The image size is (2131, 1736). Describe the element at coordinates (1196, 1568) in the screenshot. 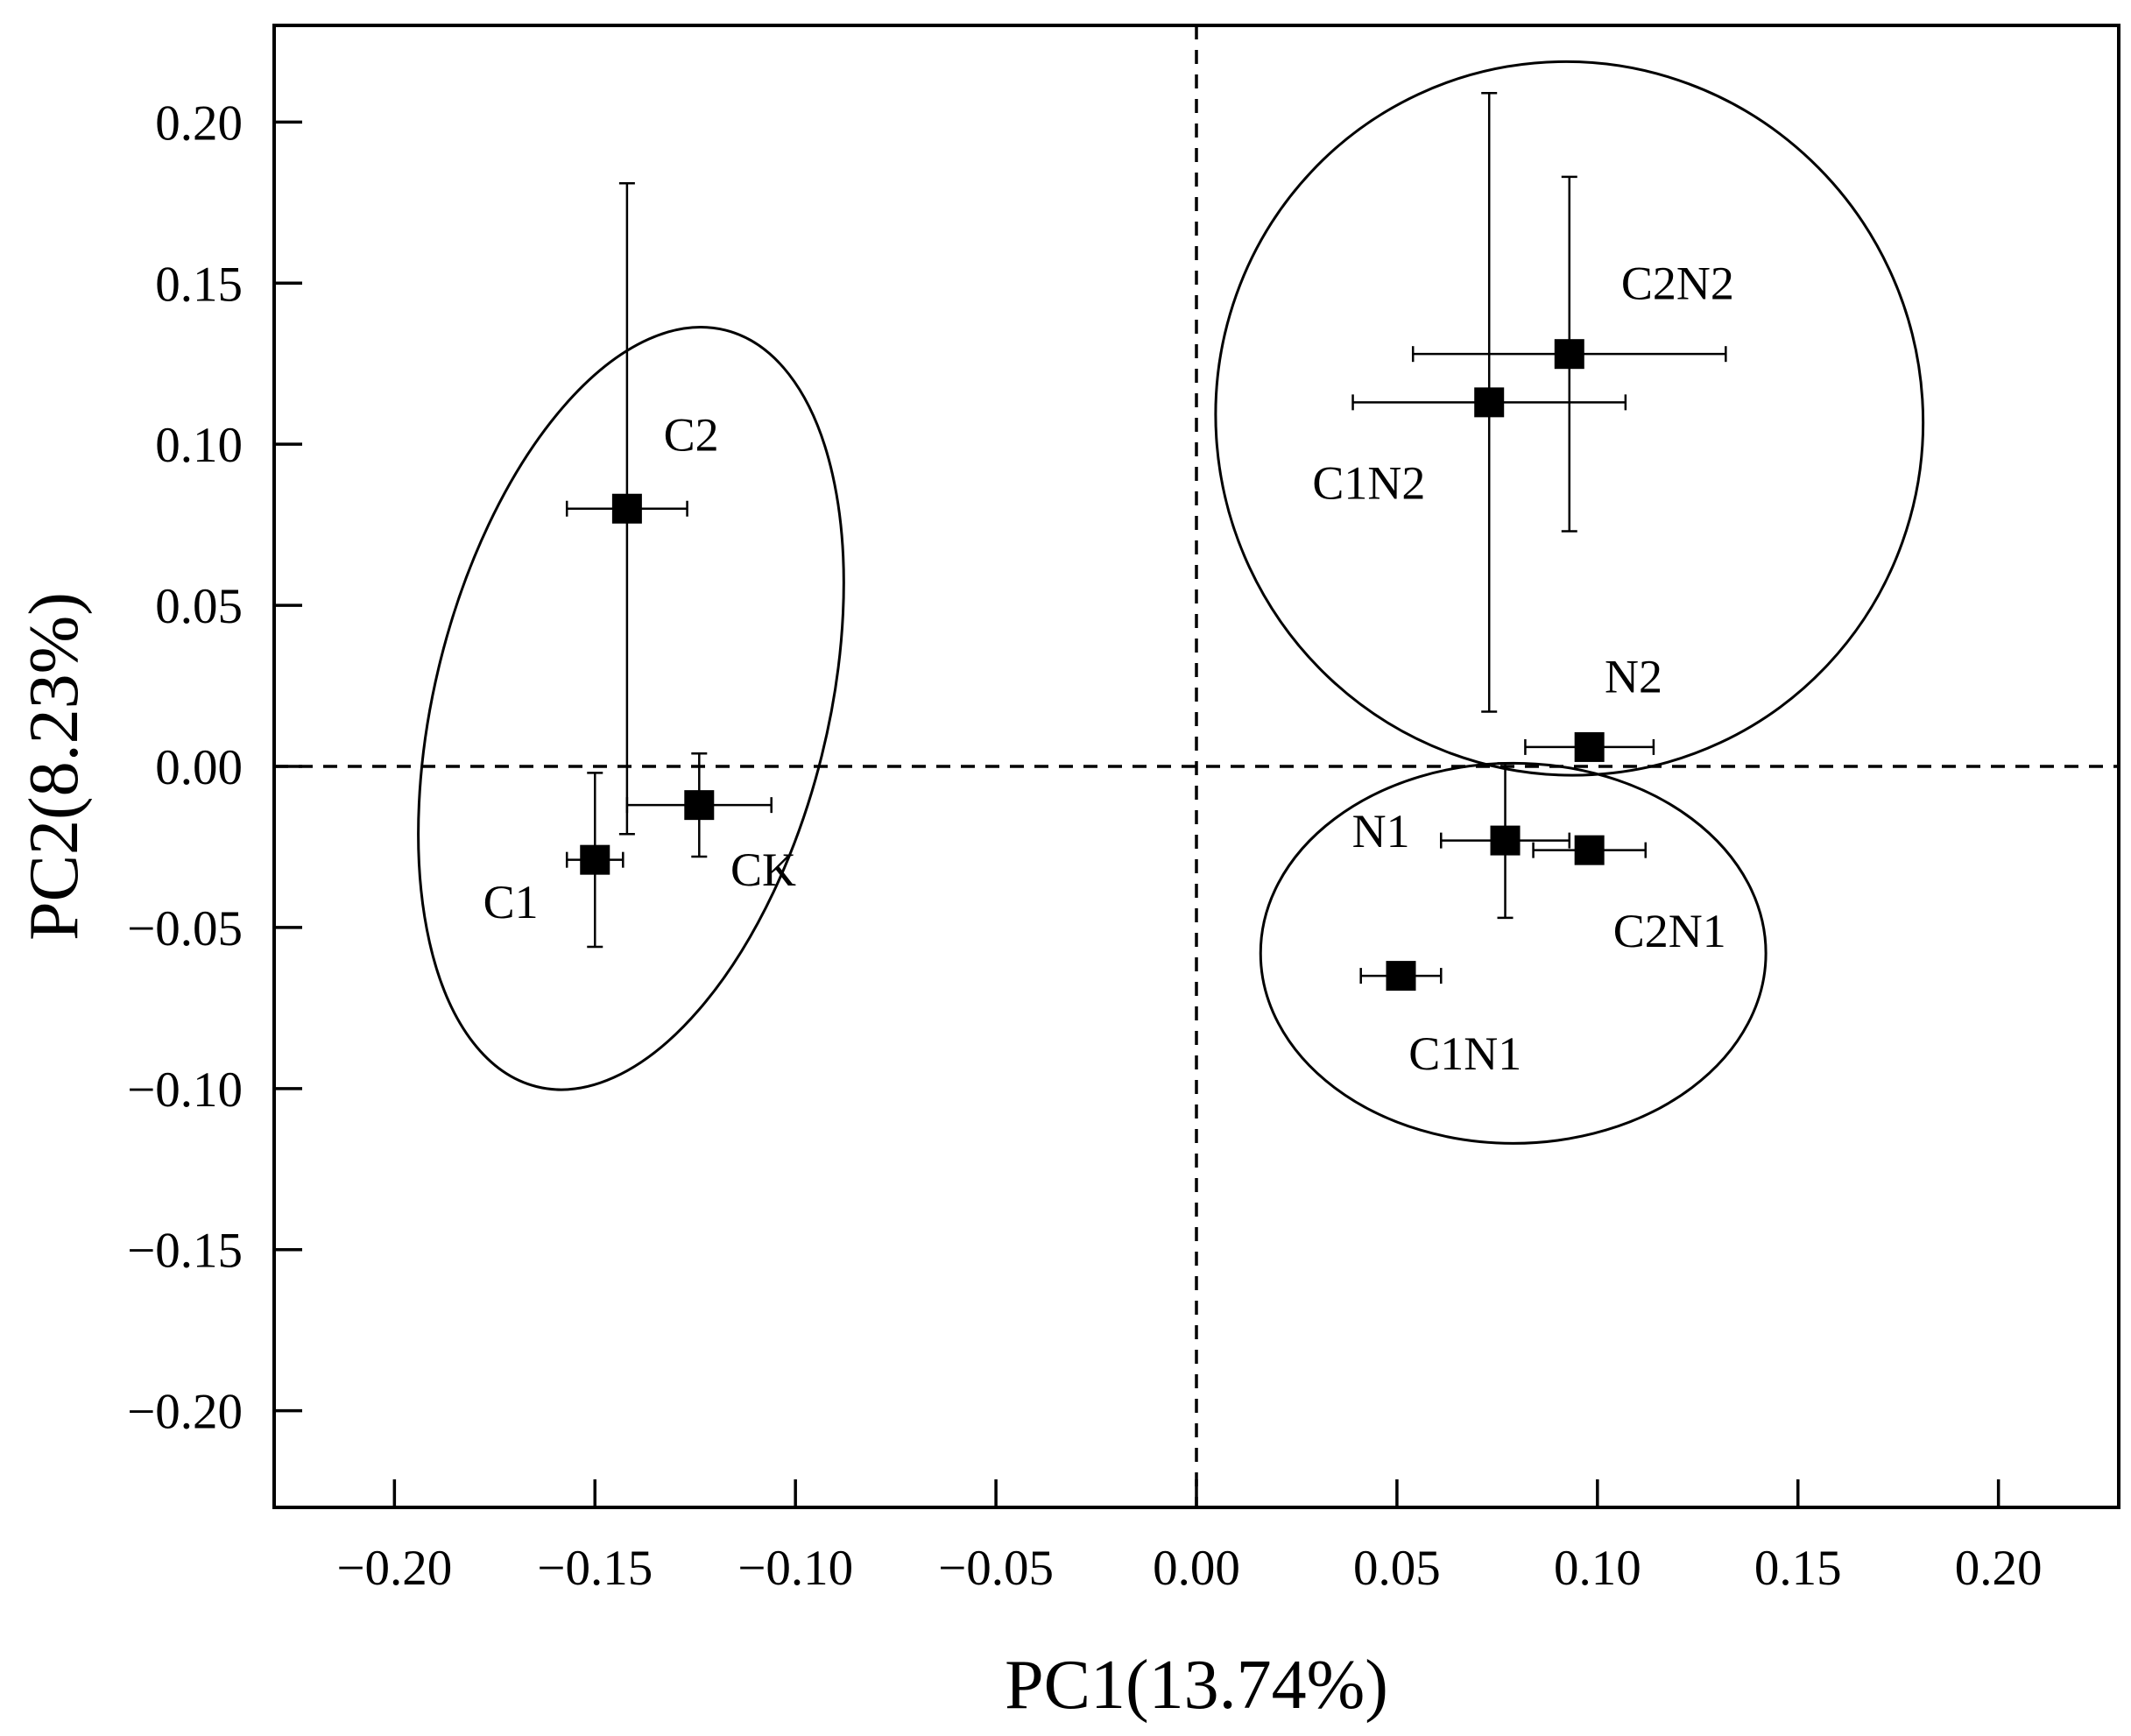

I see `x-tick-label: 0.00` at that location.